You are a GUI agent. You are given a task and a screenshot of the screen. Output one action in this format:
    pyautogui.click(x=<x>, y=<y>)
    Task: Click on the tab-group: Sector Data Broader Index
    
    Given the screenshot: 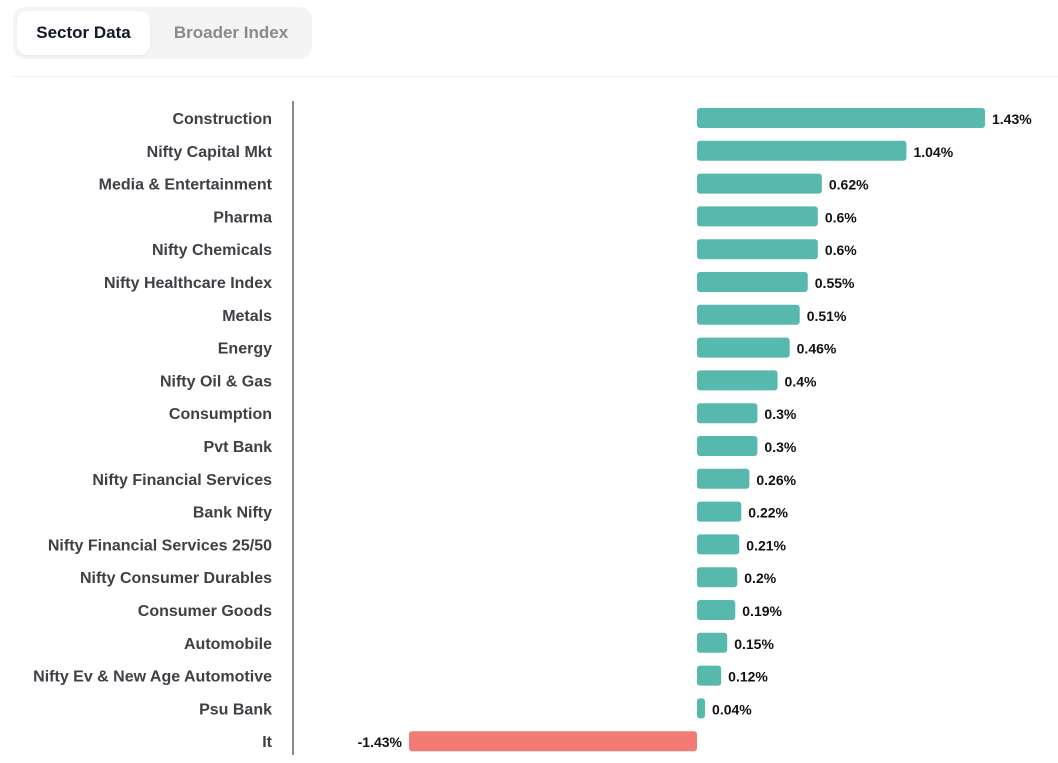 What is the action you would take?
    pyautogui.click(x=162, y=33)
    